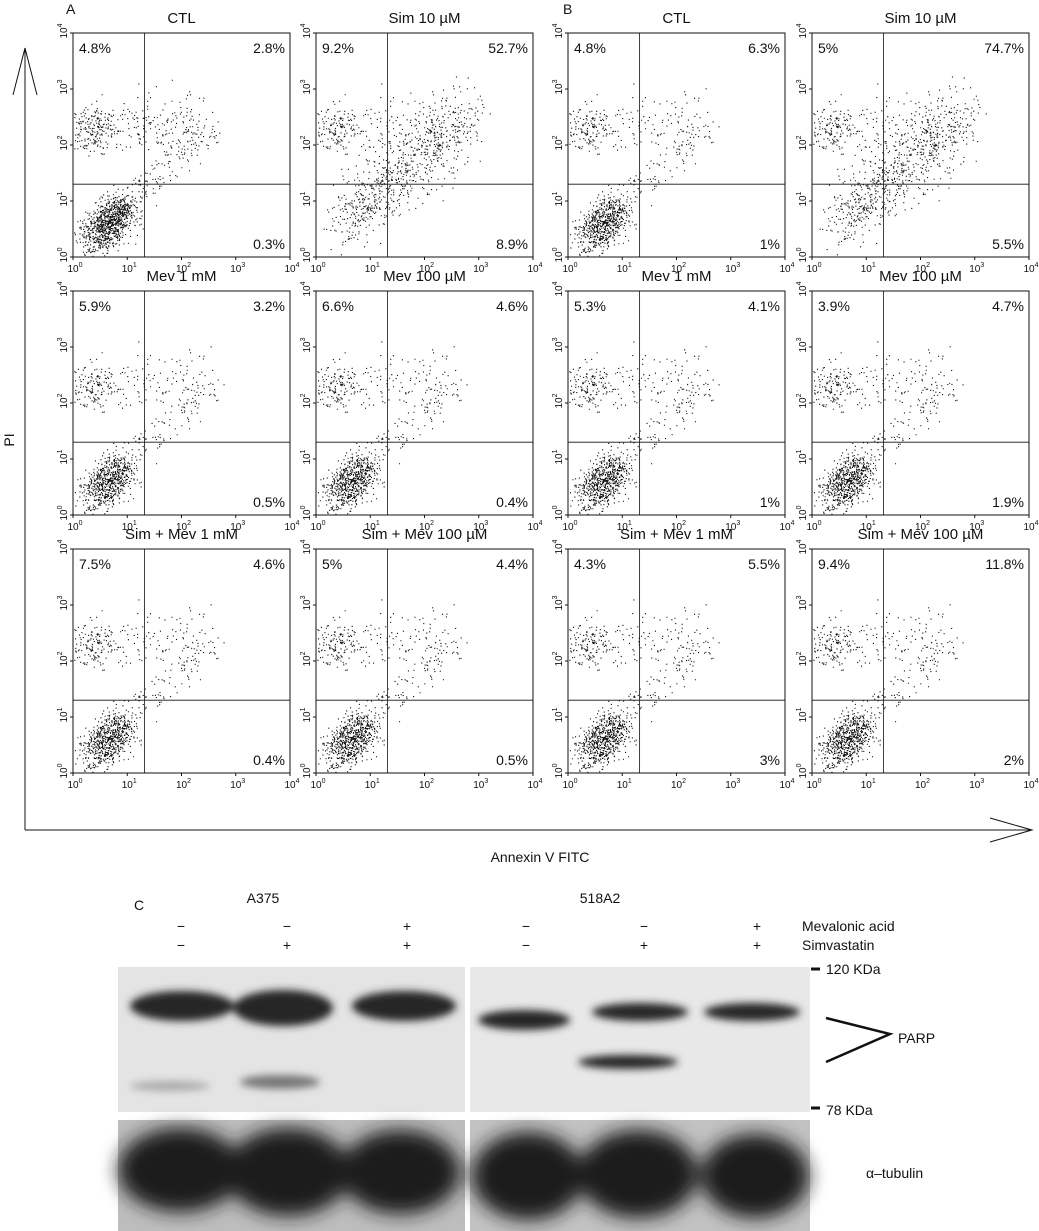  Describe the element at coordinates (921, 534) in the screenshot. I see `plot-title: Sim + Mev 100 µM` at that location.